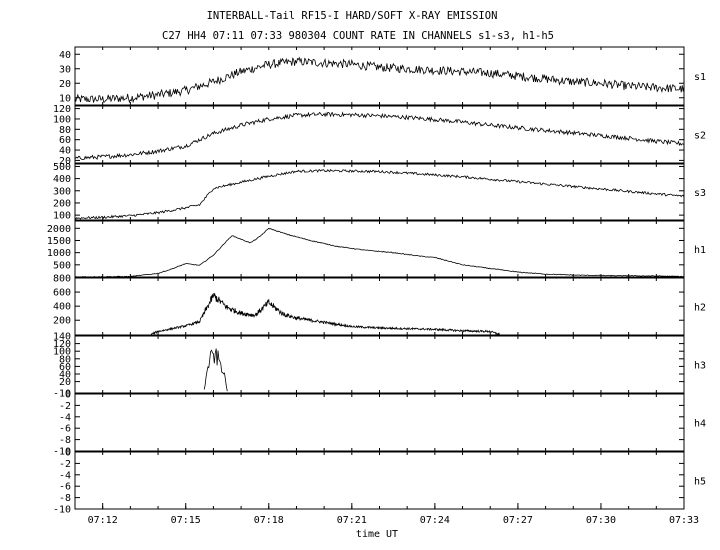 The height and width of the screenshot is (550, 720). Describe the element at coordinates (601, 520) in the screenshot. I see `x-tick-label: 07:30` at that location.